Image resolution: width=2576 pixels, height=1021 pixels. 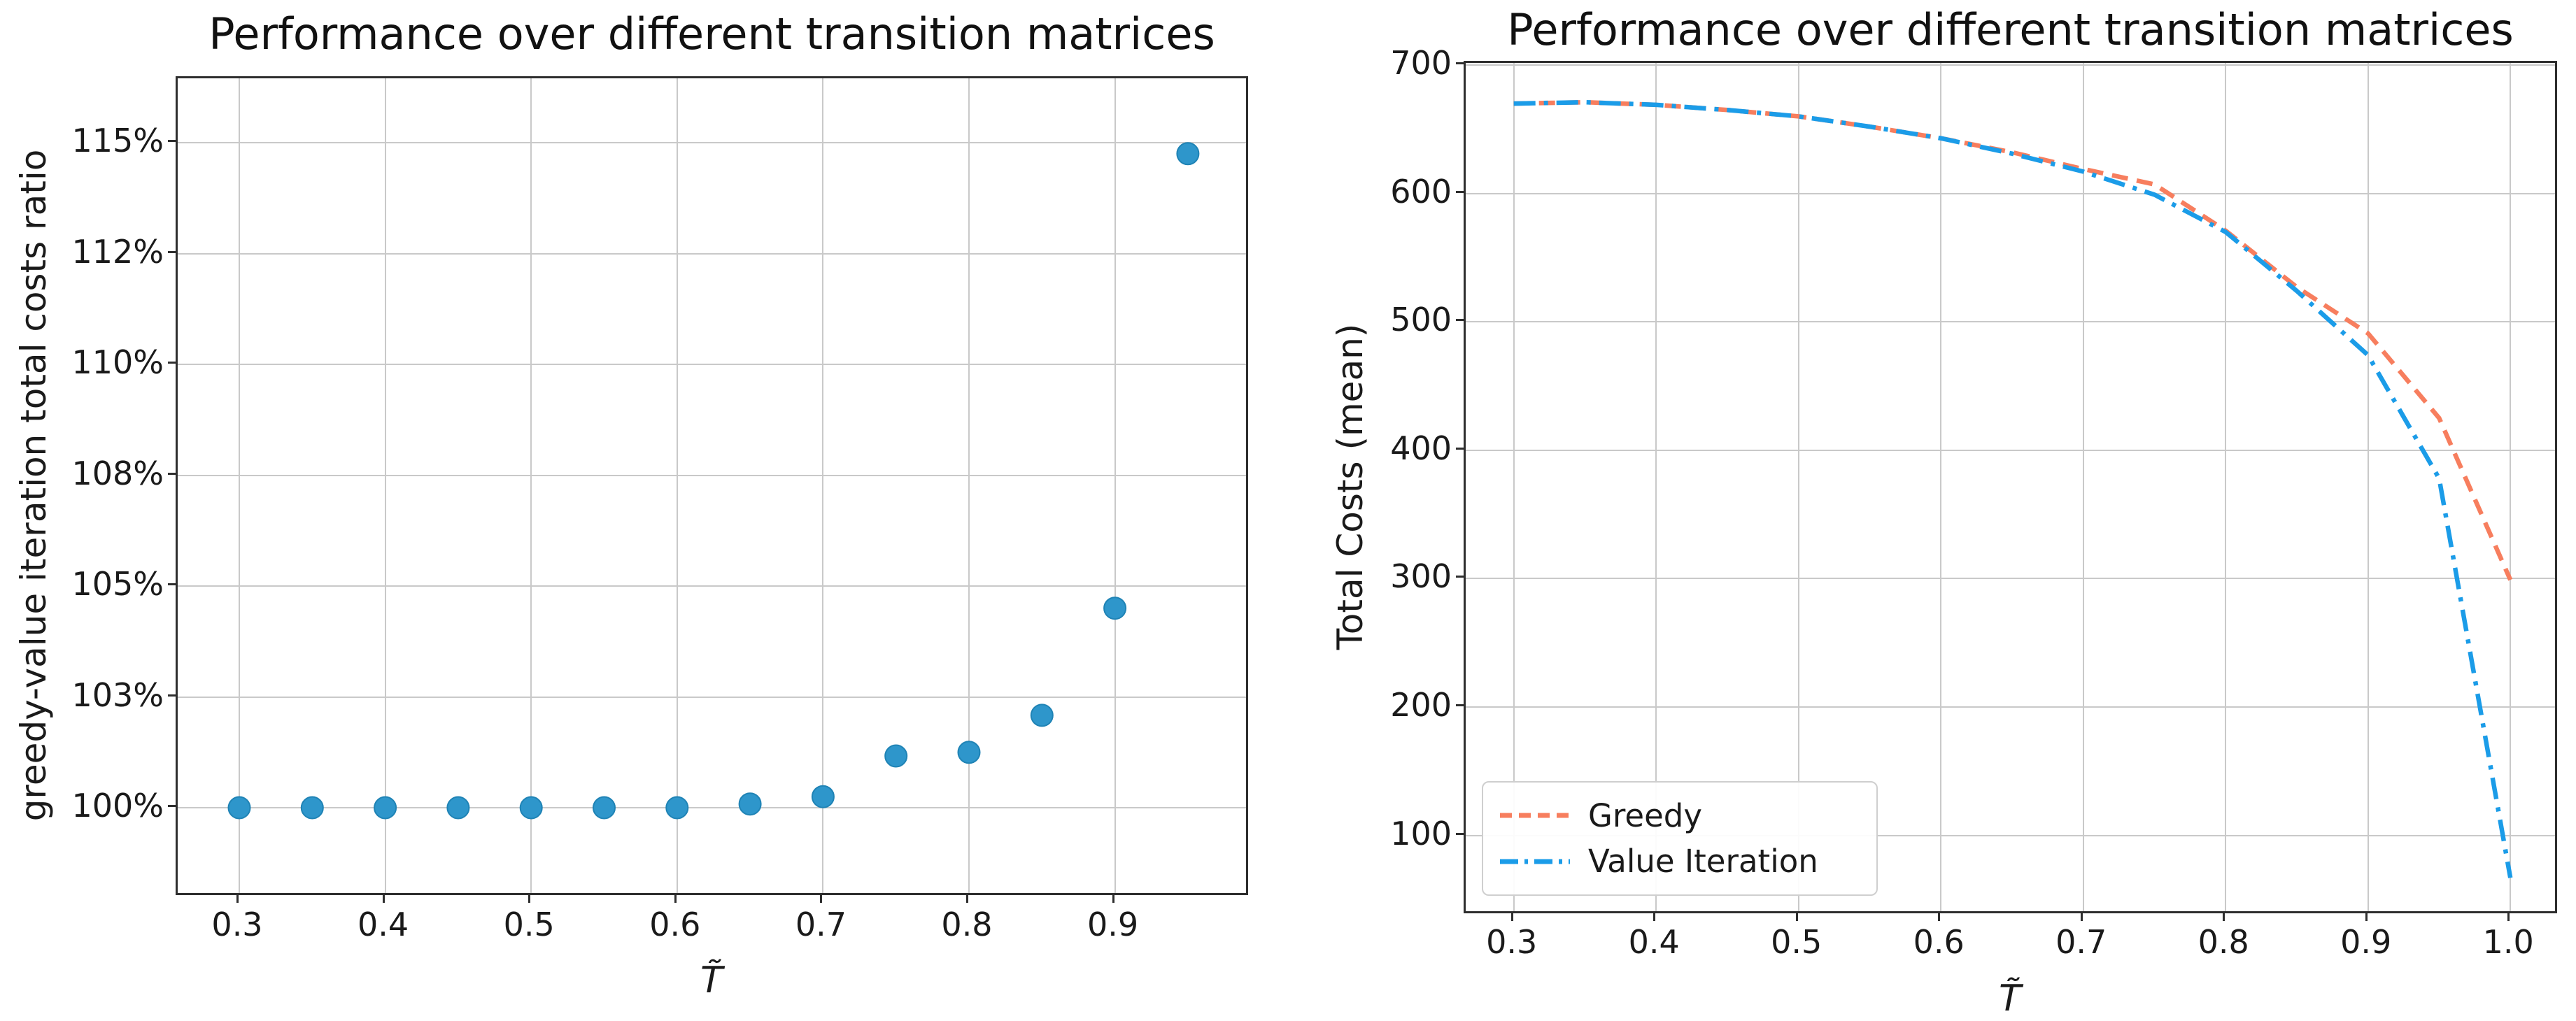 What do you see at coordinates (117, 695) in the screenshot?
I see `y-tick-label: 103%` at bounding box center [117, 695].